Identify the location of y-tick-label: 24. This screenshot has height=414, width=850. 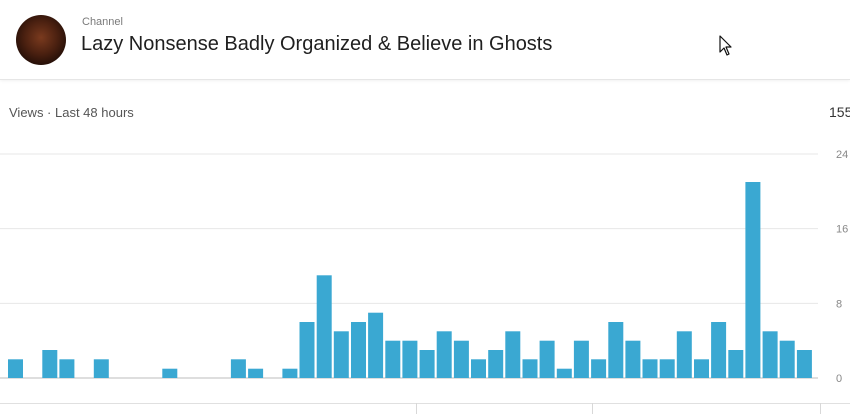
(842, 155).